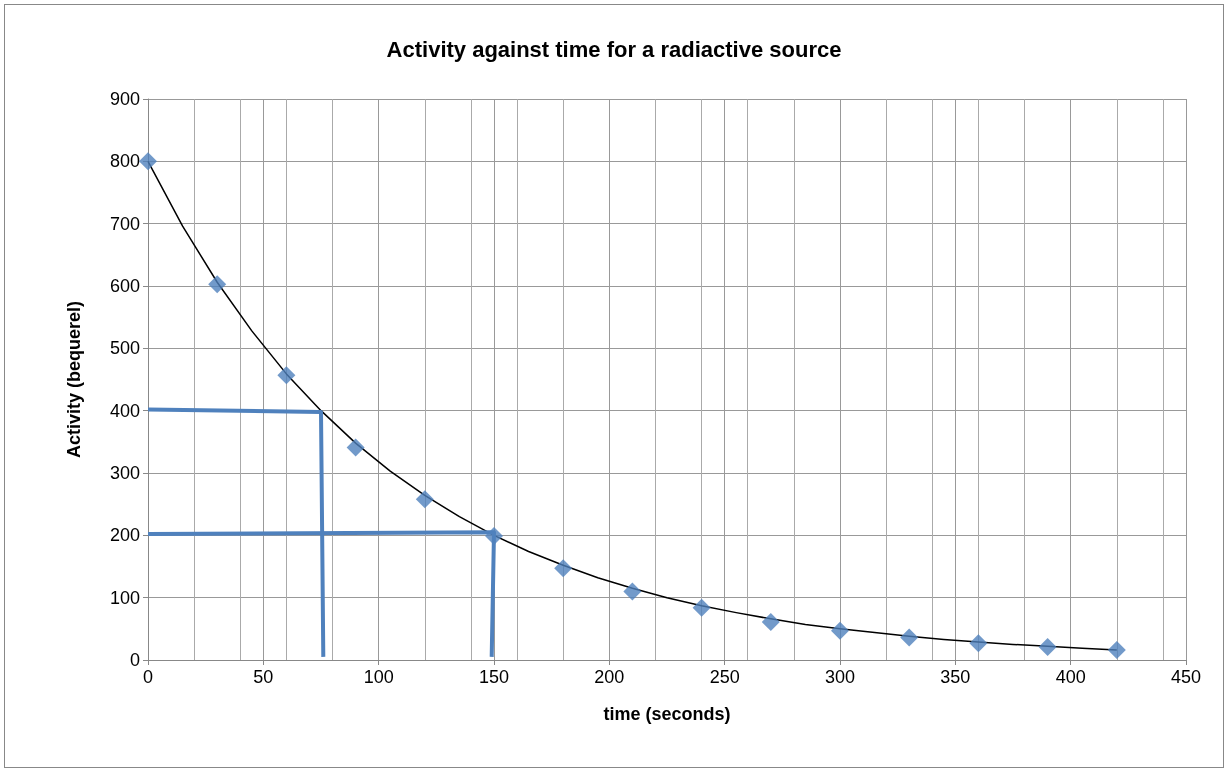 Image resolution: width=1230 pixels, height=774 pixels. What do you see at coordinates (378, 677) in the screenshot?
I see `x-tick-label: 100` at bounding box center [378, 677].